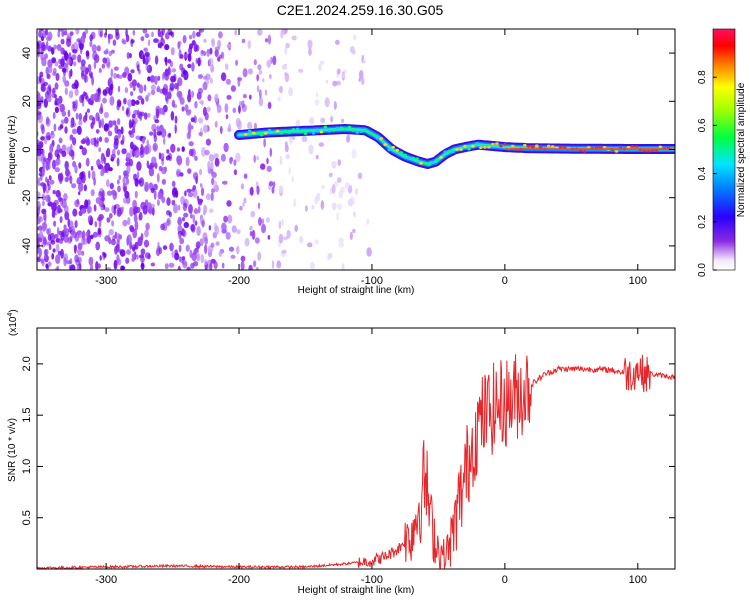 This screenshot has height=600, width=750. Describe the element at coordinates (27, 466) in the screenshot. I see `snr-ytick-label: 1.0` at that location.